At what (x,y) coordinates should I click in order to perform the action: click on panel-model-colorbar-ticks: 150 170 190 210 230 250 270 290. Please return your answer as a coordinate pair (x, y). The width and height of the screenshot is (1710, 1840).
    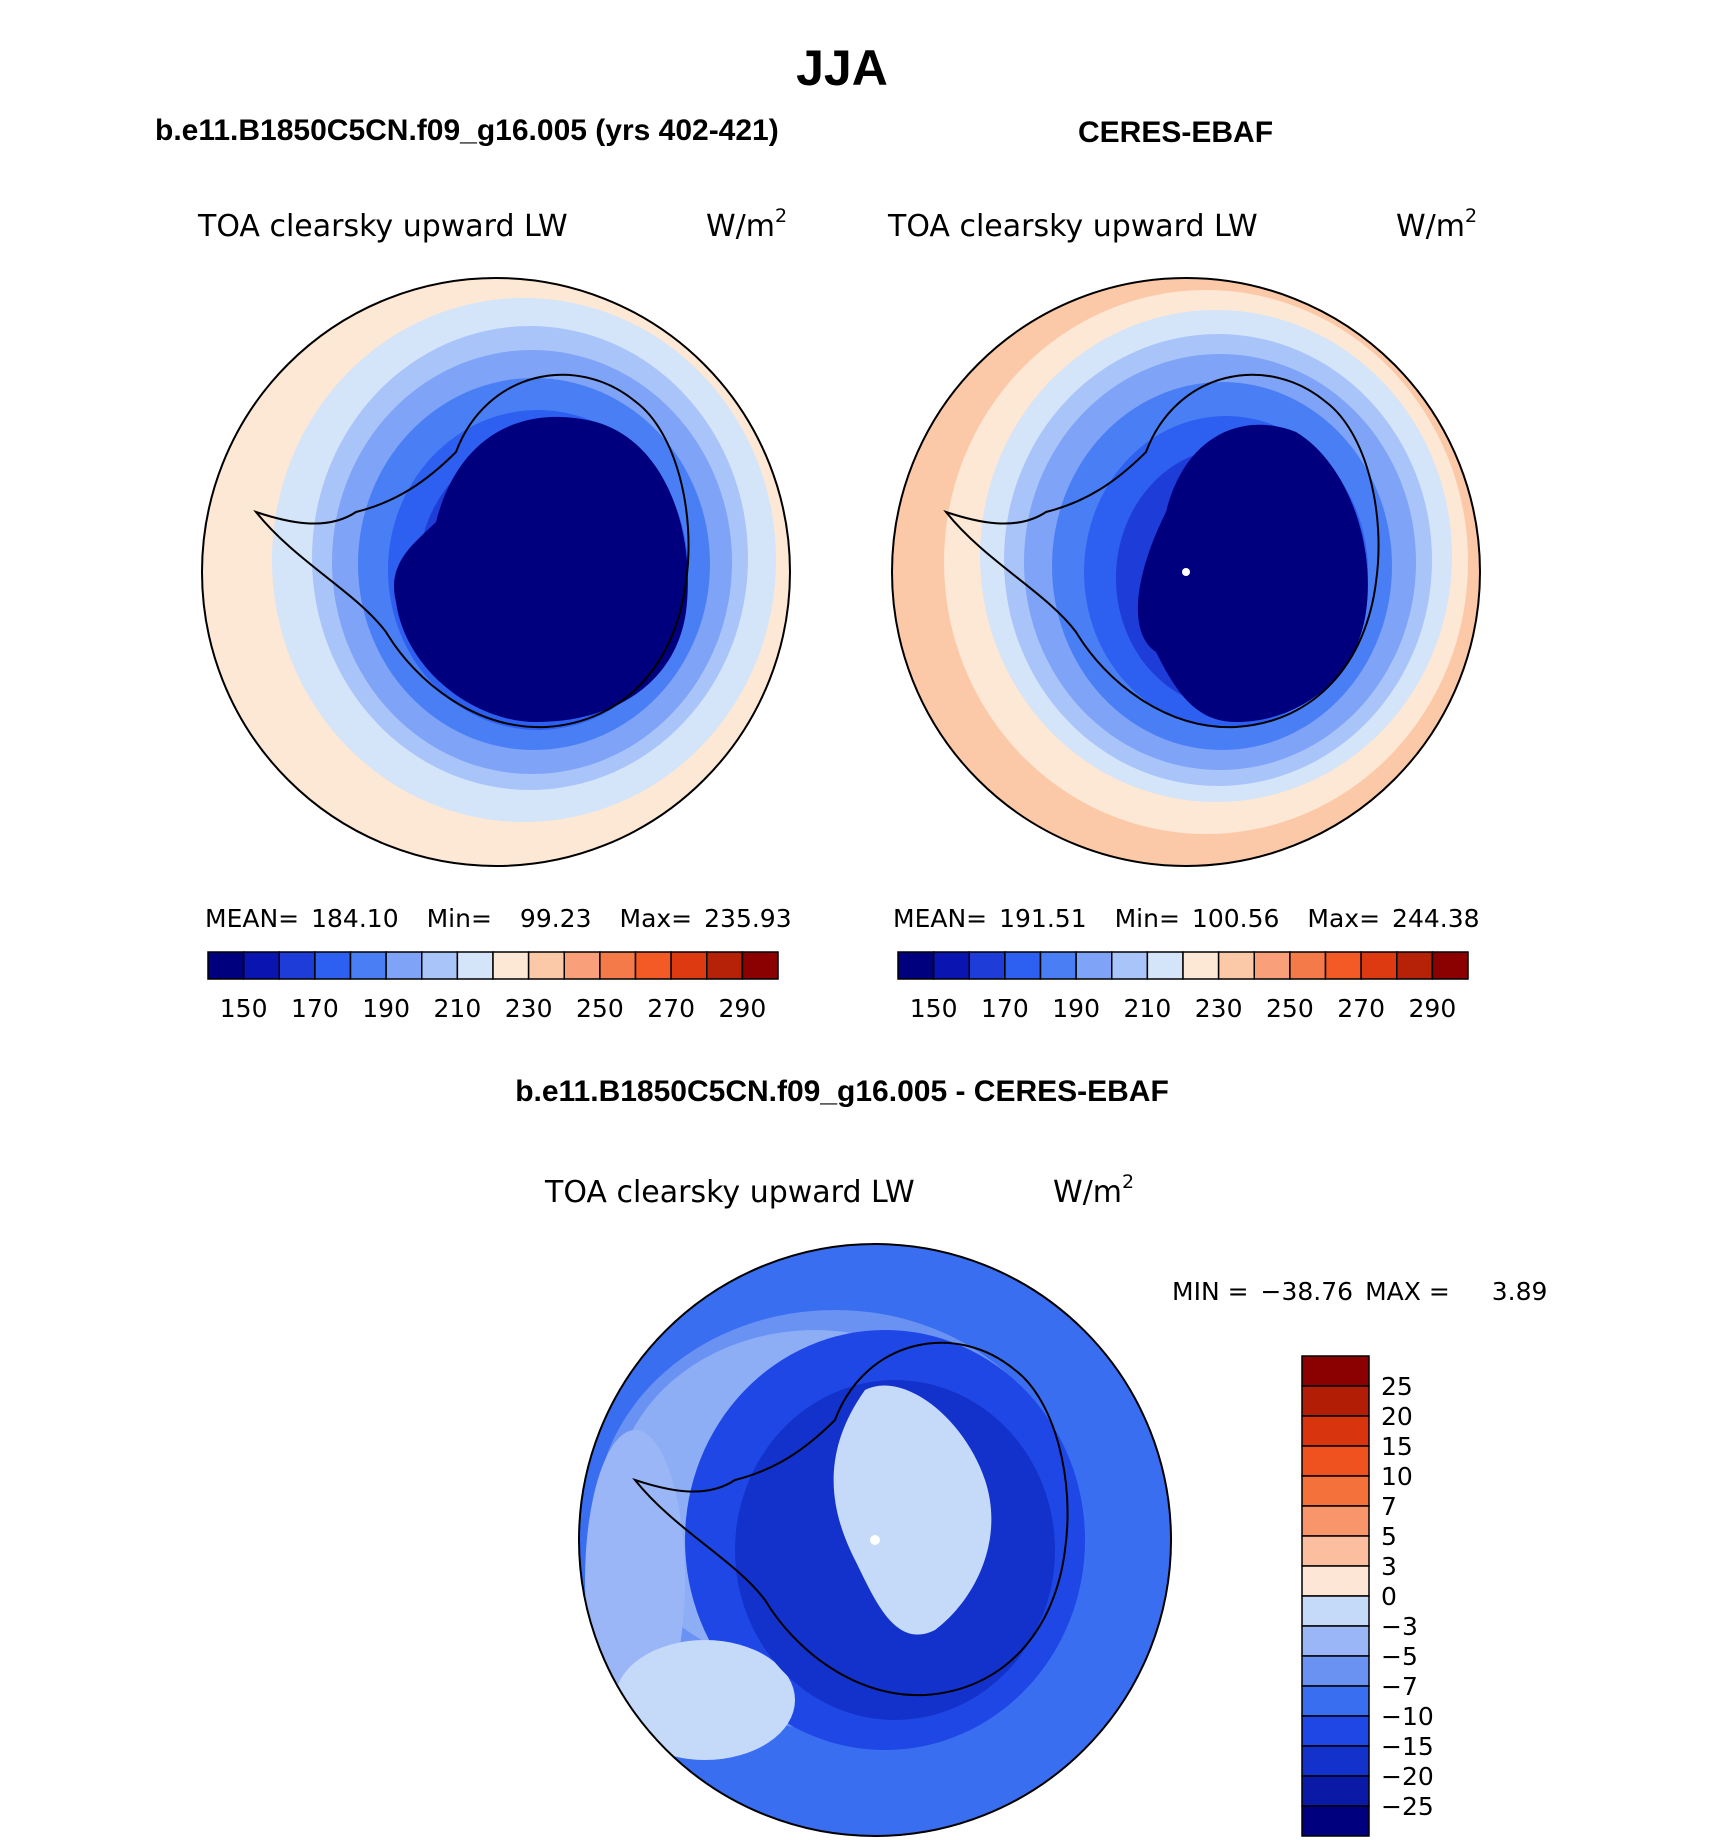
    Looking at the image, I should click on (493, 1008).